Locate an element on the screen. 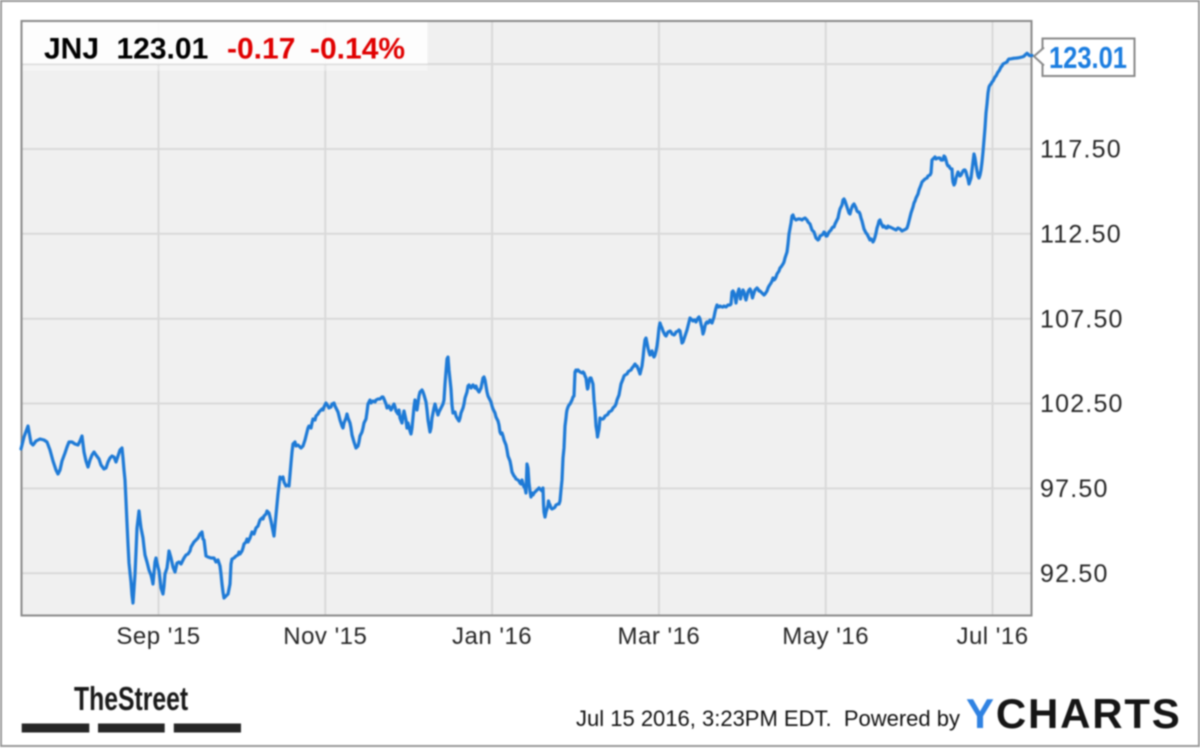 This screenshot has width=1200, height=752. svg-text: 92.50 is located at coordinates (1074, 574).